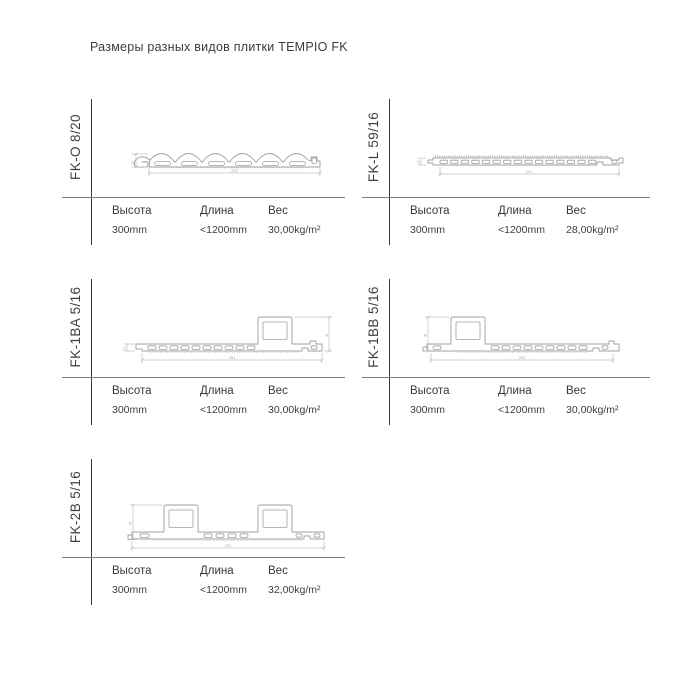 Image resolution: width=700 pixels, height=700 pixels. Describe the element at coordinates (219, 47) in the screenshot. I see `page-title: Размеры разных видов плитки TEMPIO FK` at that location.